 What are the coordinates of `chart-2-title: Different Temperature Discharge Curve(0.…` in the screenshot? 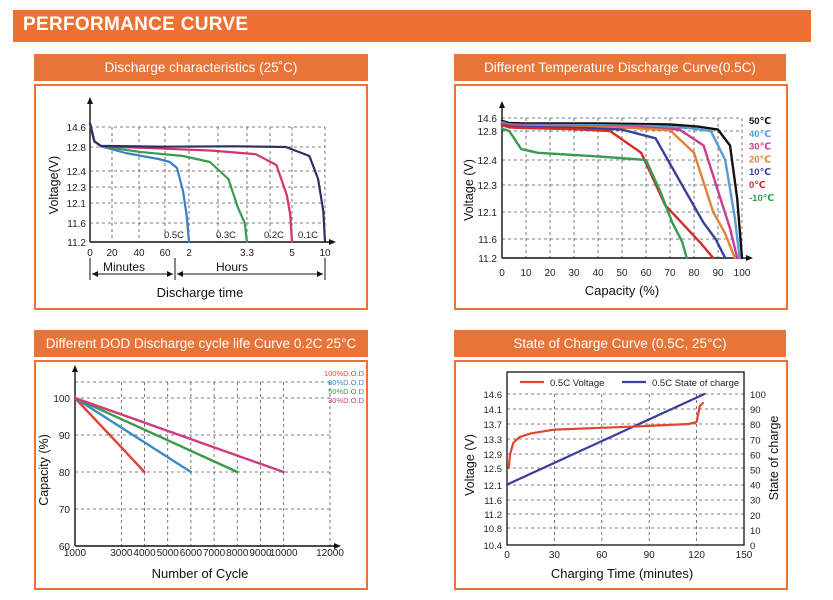 It's located at (620, 67).